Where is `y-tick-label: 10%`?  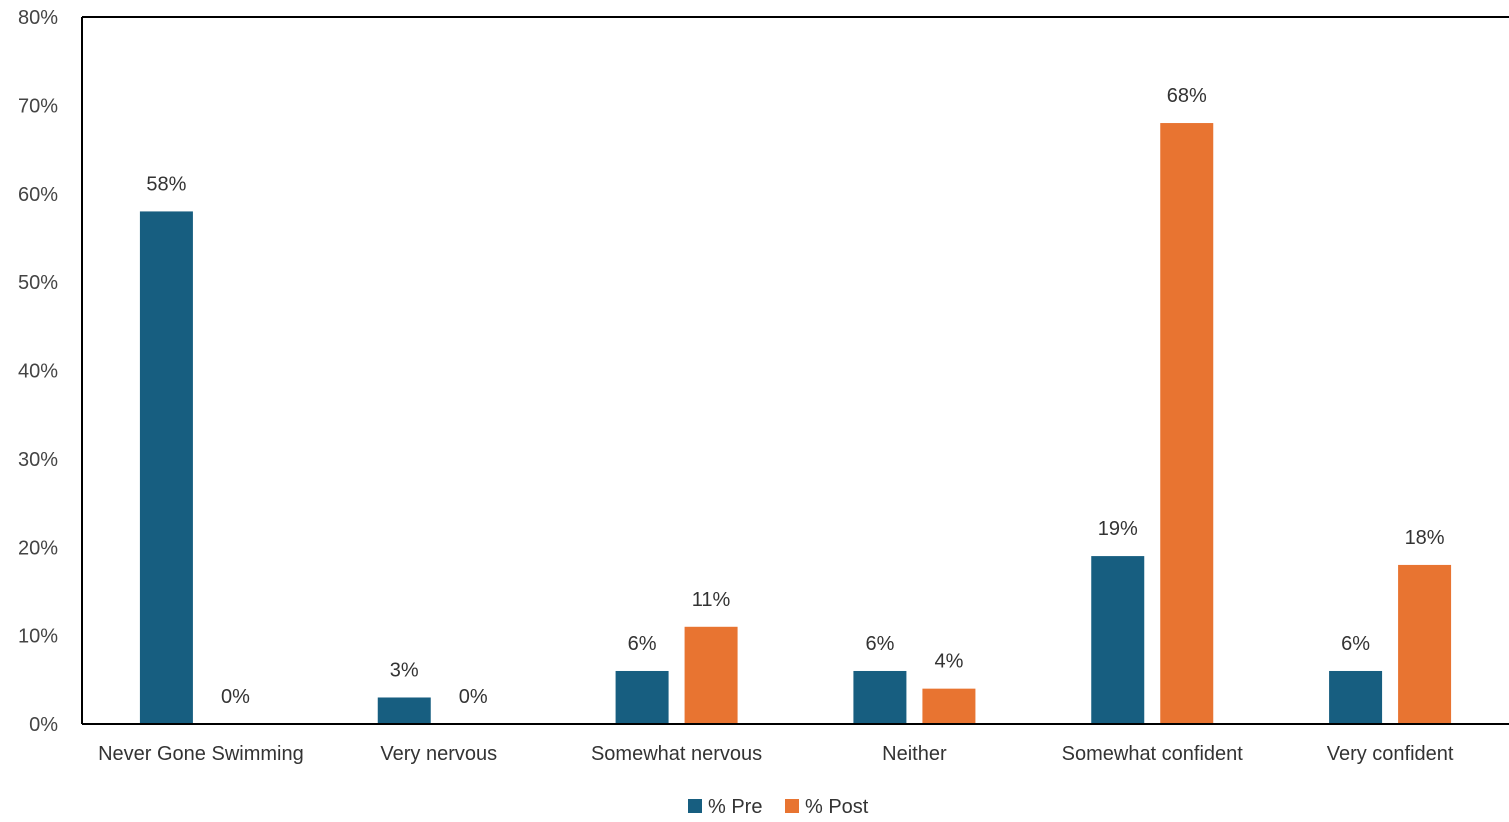 y-tick-label: 10% is located at coordinates (38, 637).